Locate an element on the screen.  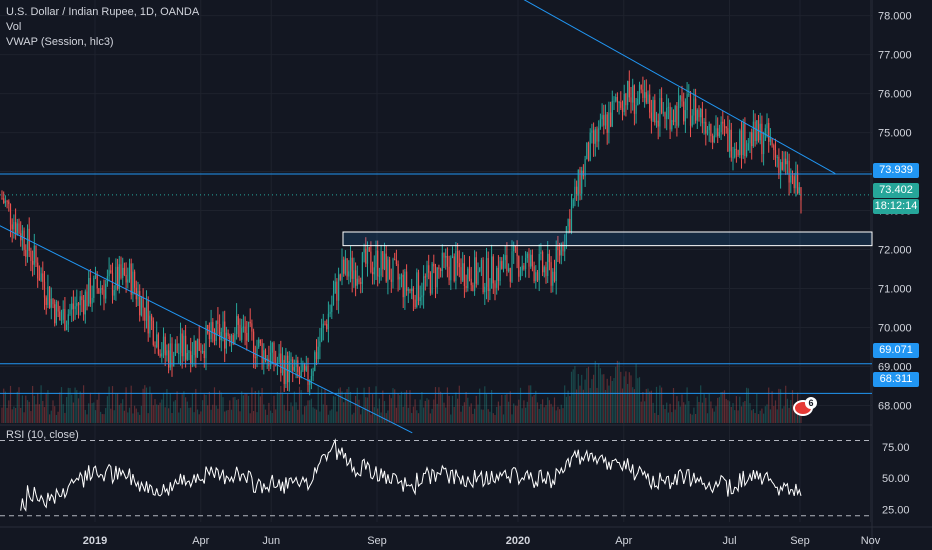
time-axis: 2019 Apr Jun Sep 2020 Apr Jul Sep Nov is located at coordinates (482, 541).